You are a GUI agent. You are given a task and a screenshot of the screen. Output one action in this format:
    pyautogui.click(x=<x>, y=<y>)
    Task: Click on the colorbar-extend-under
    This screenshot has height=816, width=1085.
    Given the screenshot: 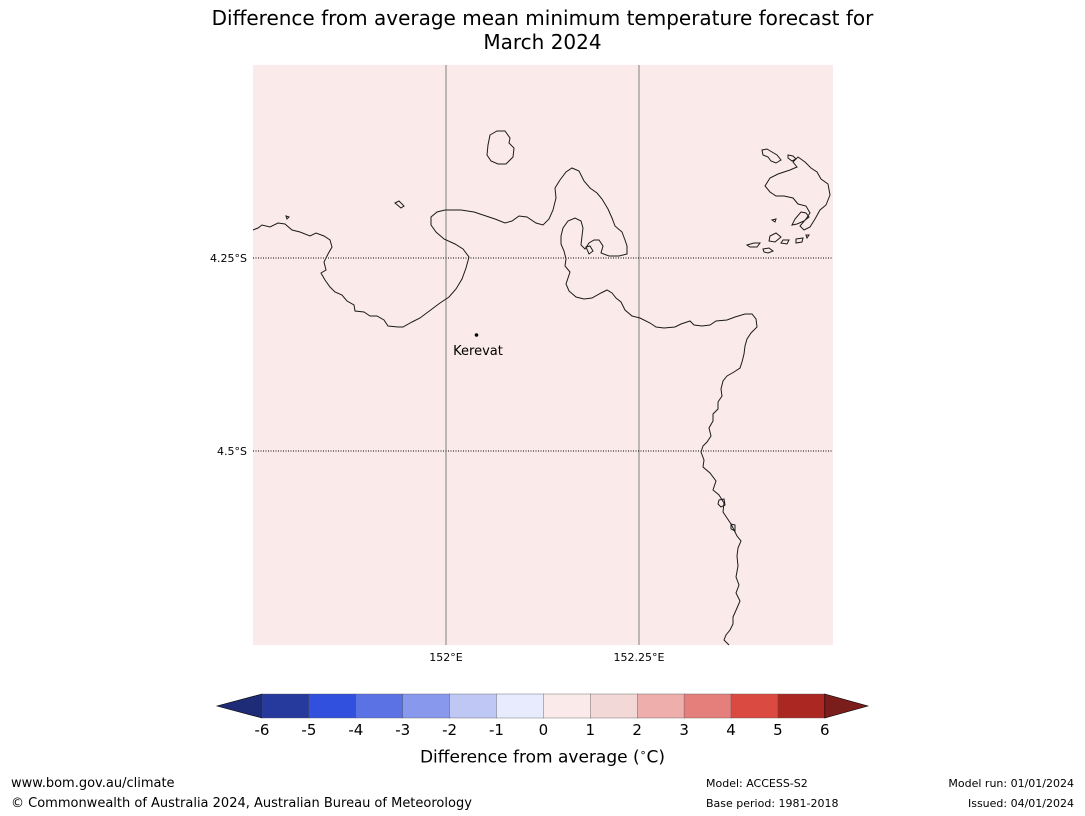 What is the action you would take?
    pyautogui.click(x=239, y=706)
    